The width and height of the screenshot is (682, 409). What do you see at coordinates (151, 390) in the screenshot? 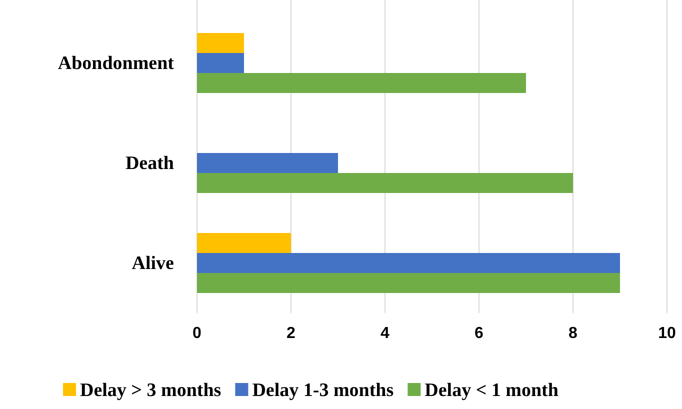
I see `legend-label: Delay > 3 months` at bounding box center [151, 390].